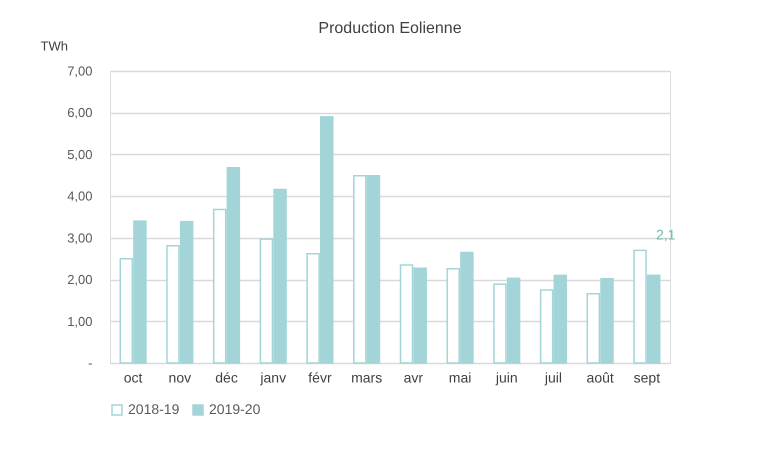 The width and height of the screenshot is (779, 456). Describe the element at coordinates (414, 378) in the screenshot. I see `x-tick-label: avr` at that location.